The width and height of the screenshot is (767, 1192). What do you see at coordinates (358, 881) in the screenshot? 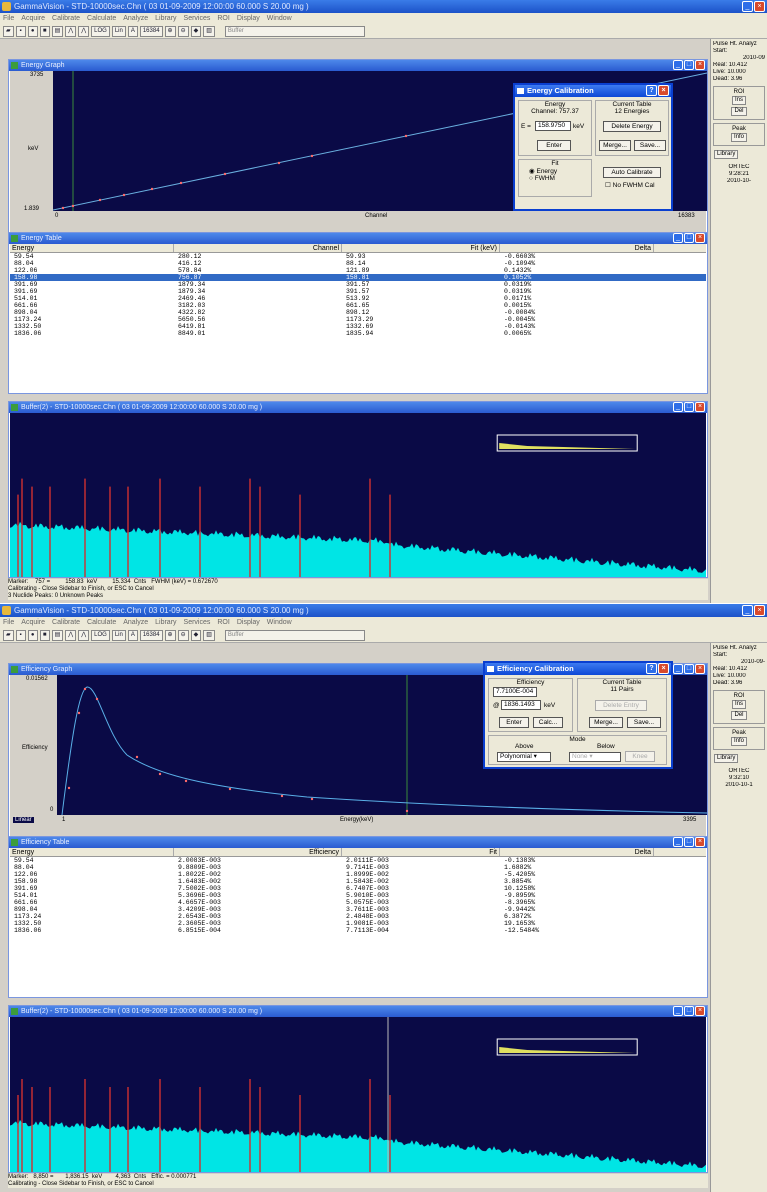
I see `table-row: 158.98 1.6483E-002 1.5843E-002 3.8854%` at bounding box center [358, 881].